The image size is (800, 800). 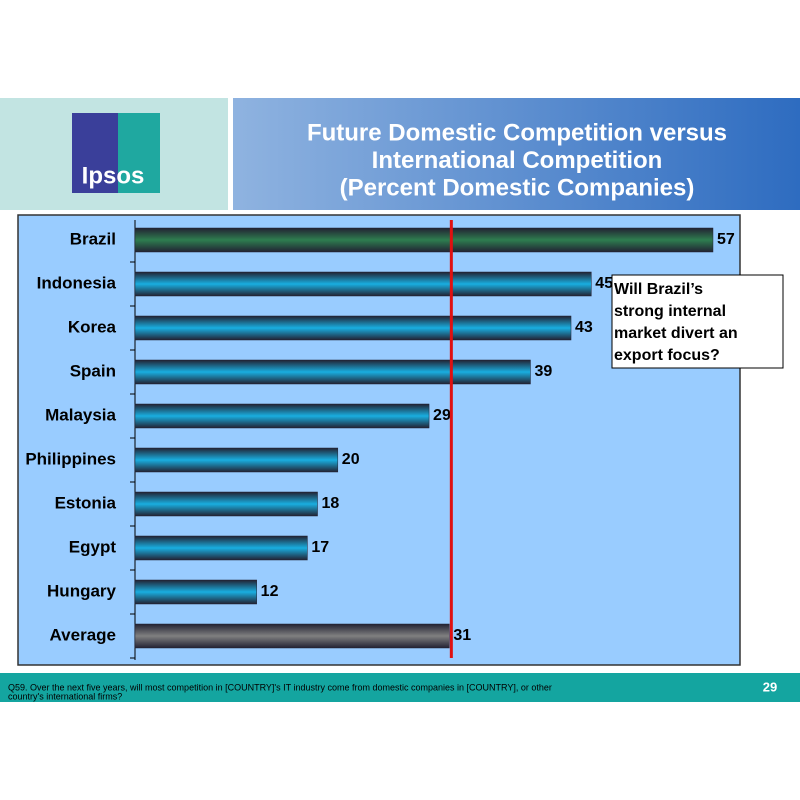 What do you see at coordinates (95, 153) in the screenshot?
I see `logo-left` at bounding box center [95, 153].